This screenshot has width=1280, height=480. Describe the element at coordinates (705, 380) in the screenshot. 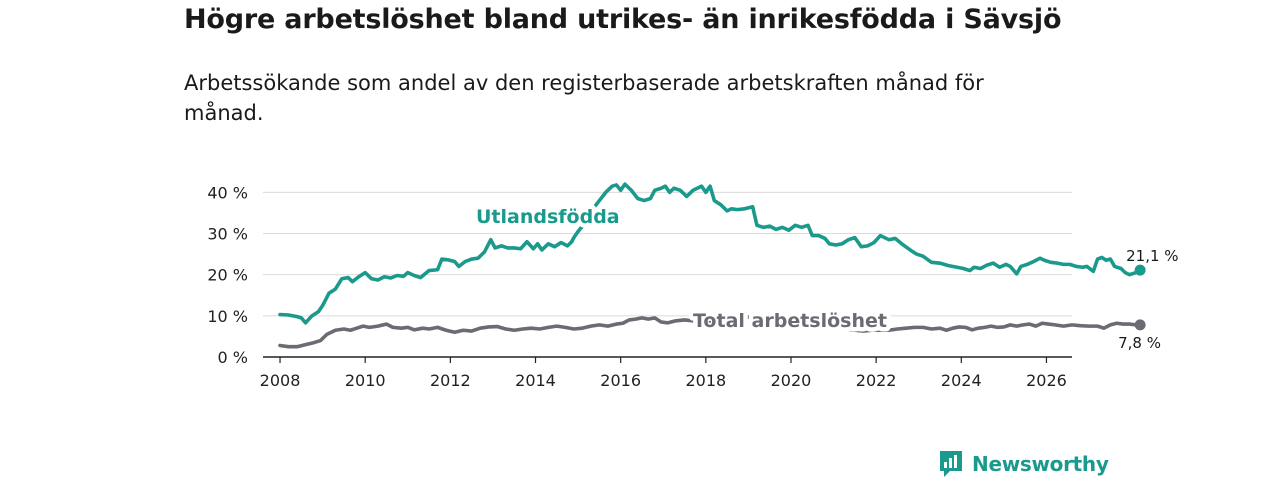

I see `x-tick-label: 2018` at that location.